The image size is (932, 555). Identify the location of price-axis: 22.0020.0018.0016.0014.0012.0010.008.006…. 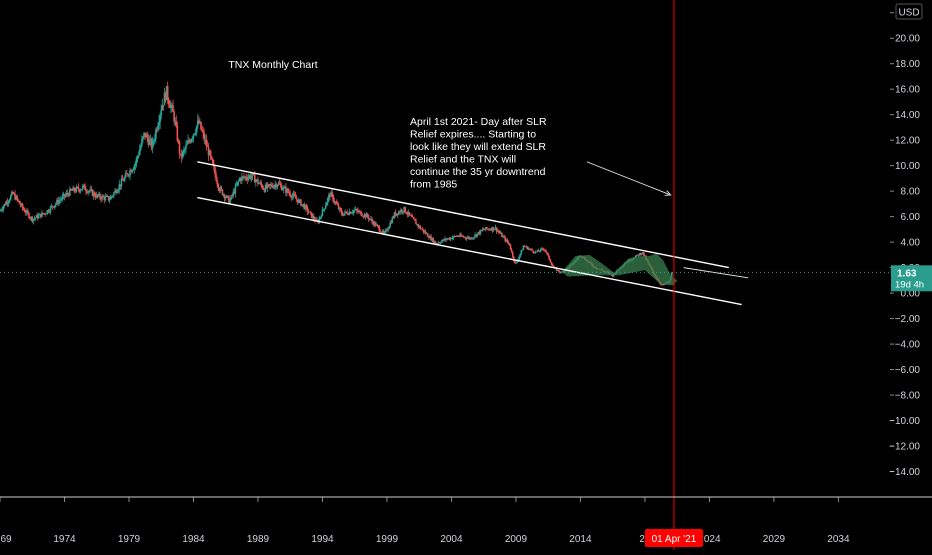
(904, 243).